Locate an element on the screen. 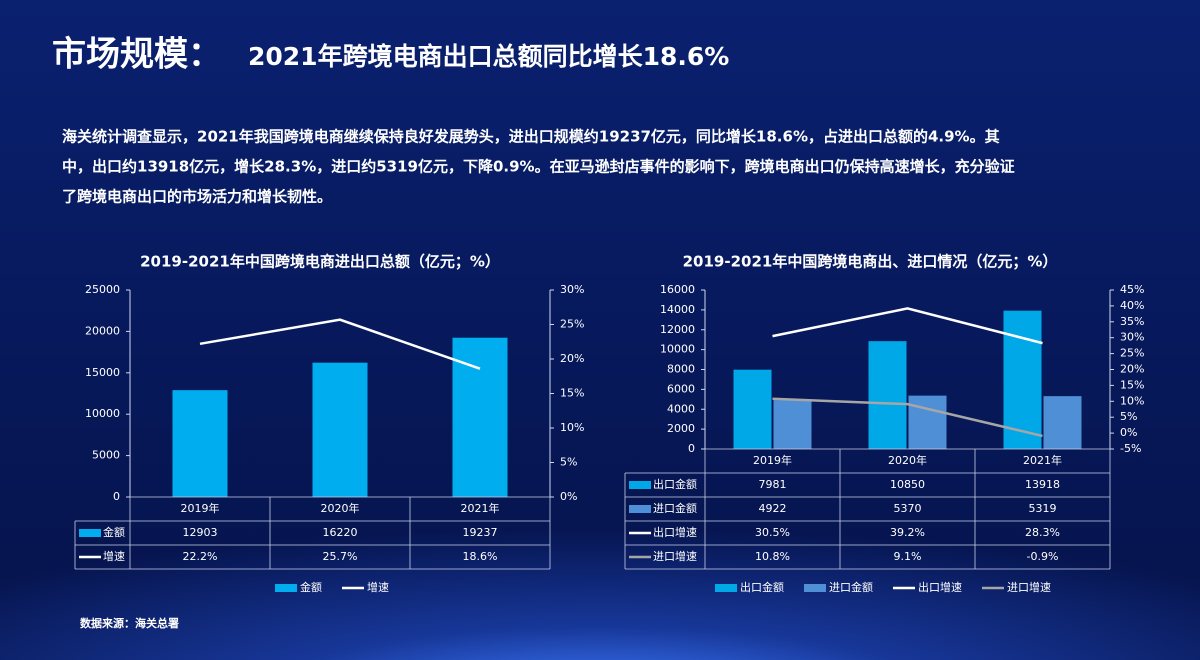 This screenshot has width=1200, height=660. y2-tick-label: -5% is located at coordinates (1130, 448).